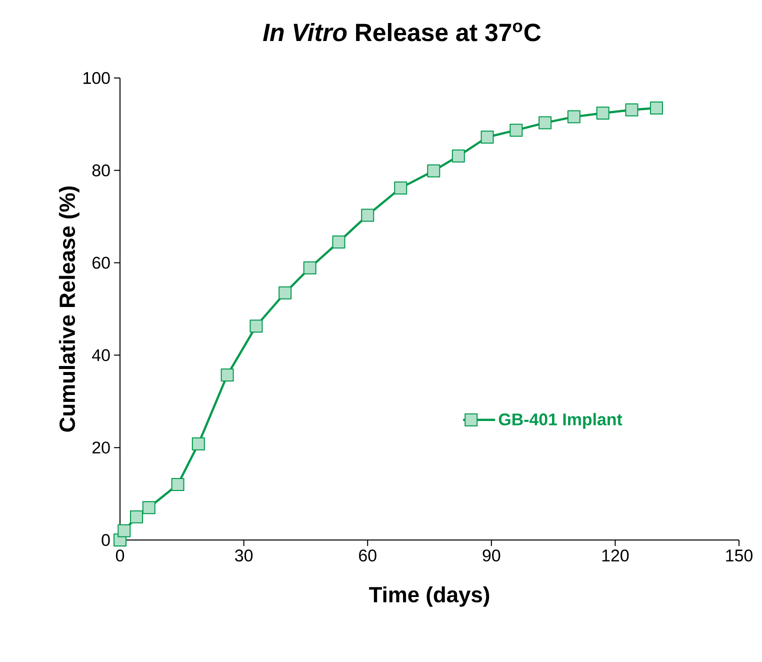  What do you see at coordinates (101, 448) in the screenshot?
I see `y-tick-label: 20` at bounding box center [101, 448].